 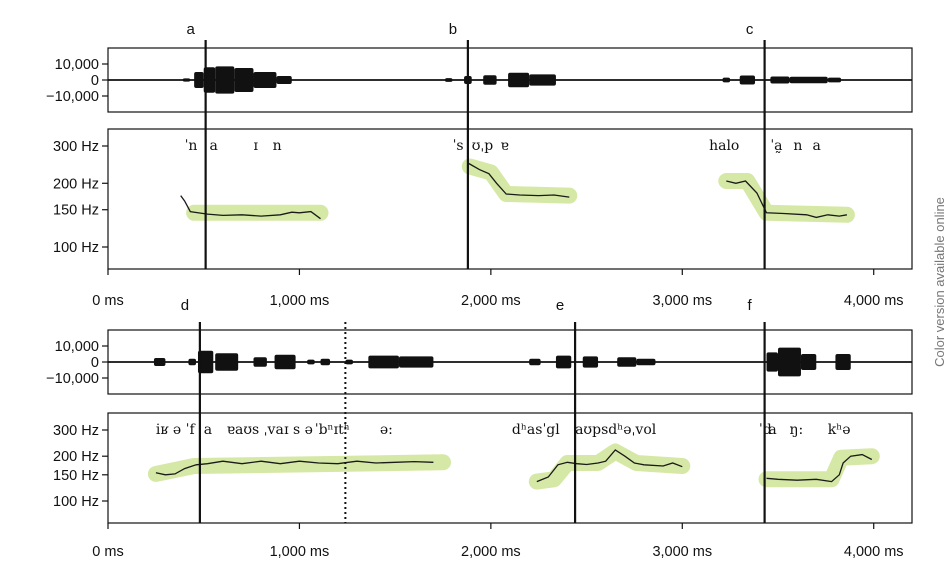 I want to click on panel-b-label: b, so click(x=453, y=29).